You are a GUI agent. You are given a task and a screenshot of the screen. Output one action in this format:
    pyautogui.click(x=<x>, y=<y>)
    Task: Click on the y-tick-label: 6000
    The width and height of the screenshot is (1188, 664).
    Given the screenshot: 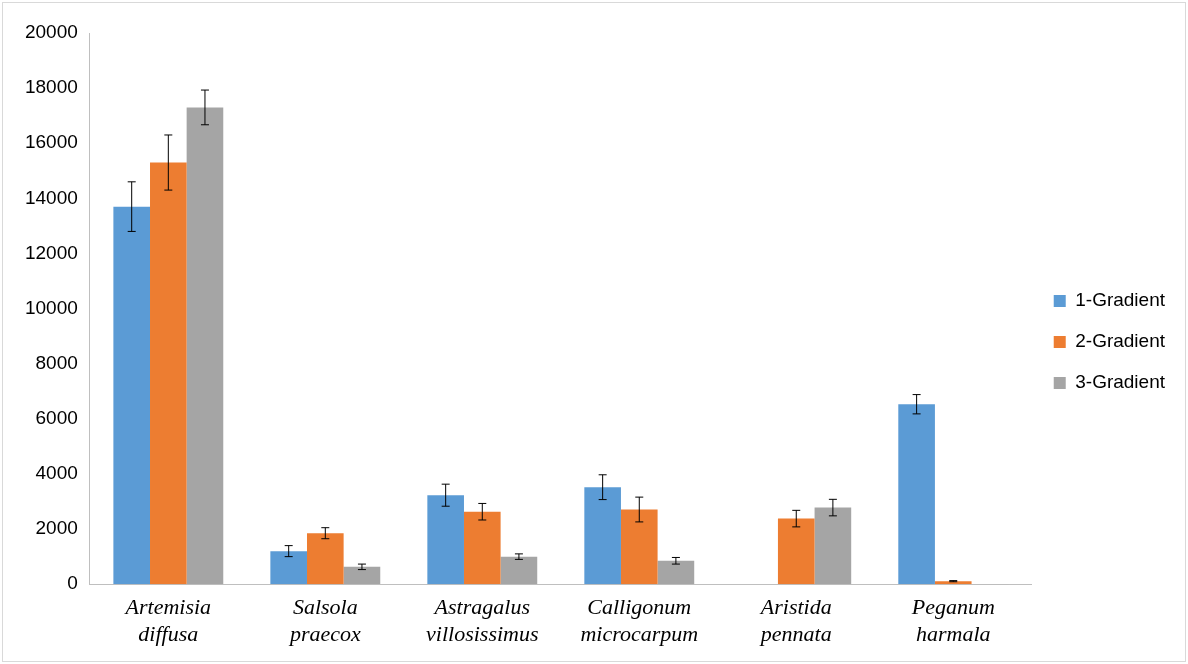 What is the action you would take?
    pyautogui.click(x=56, y=418)
    